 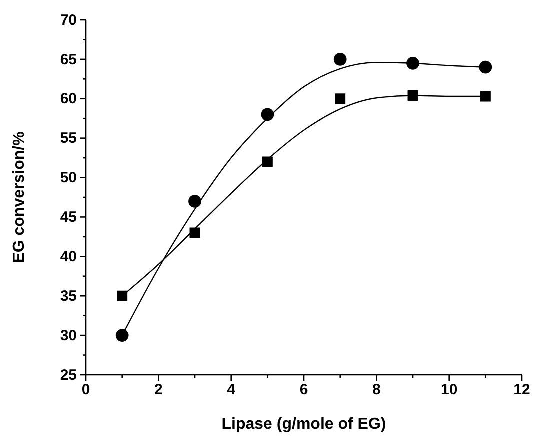 I want to click on x-tick-label: 10, so click(x=449, y=390).